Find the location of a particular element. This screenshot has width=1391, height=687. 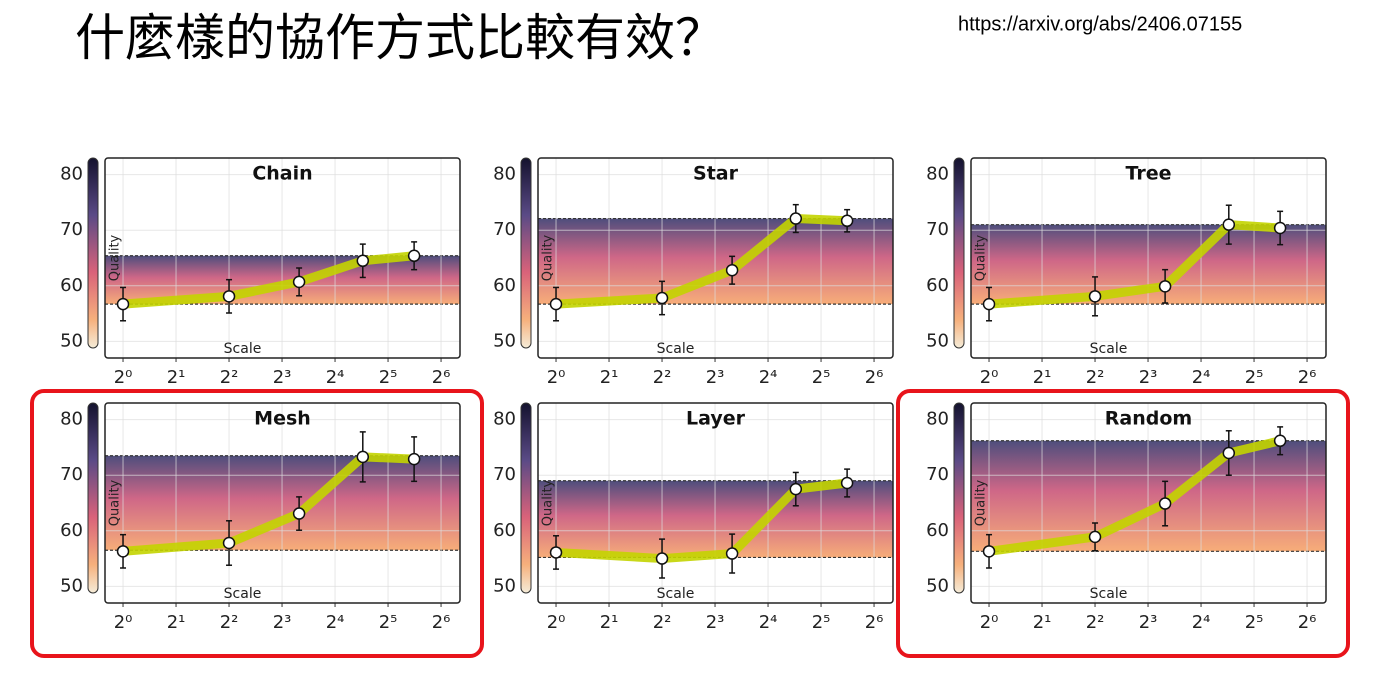

chart-title: Tree is located at coordinates (1148, 174).